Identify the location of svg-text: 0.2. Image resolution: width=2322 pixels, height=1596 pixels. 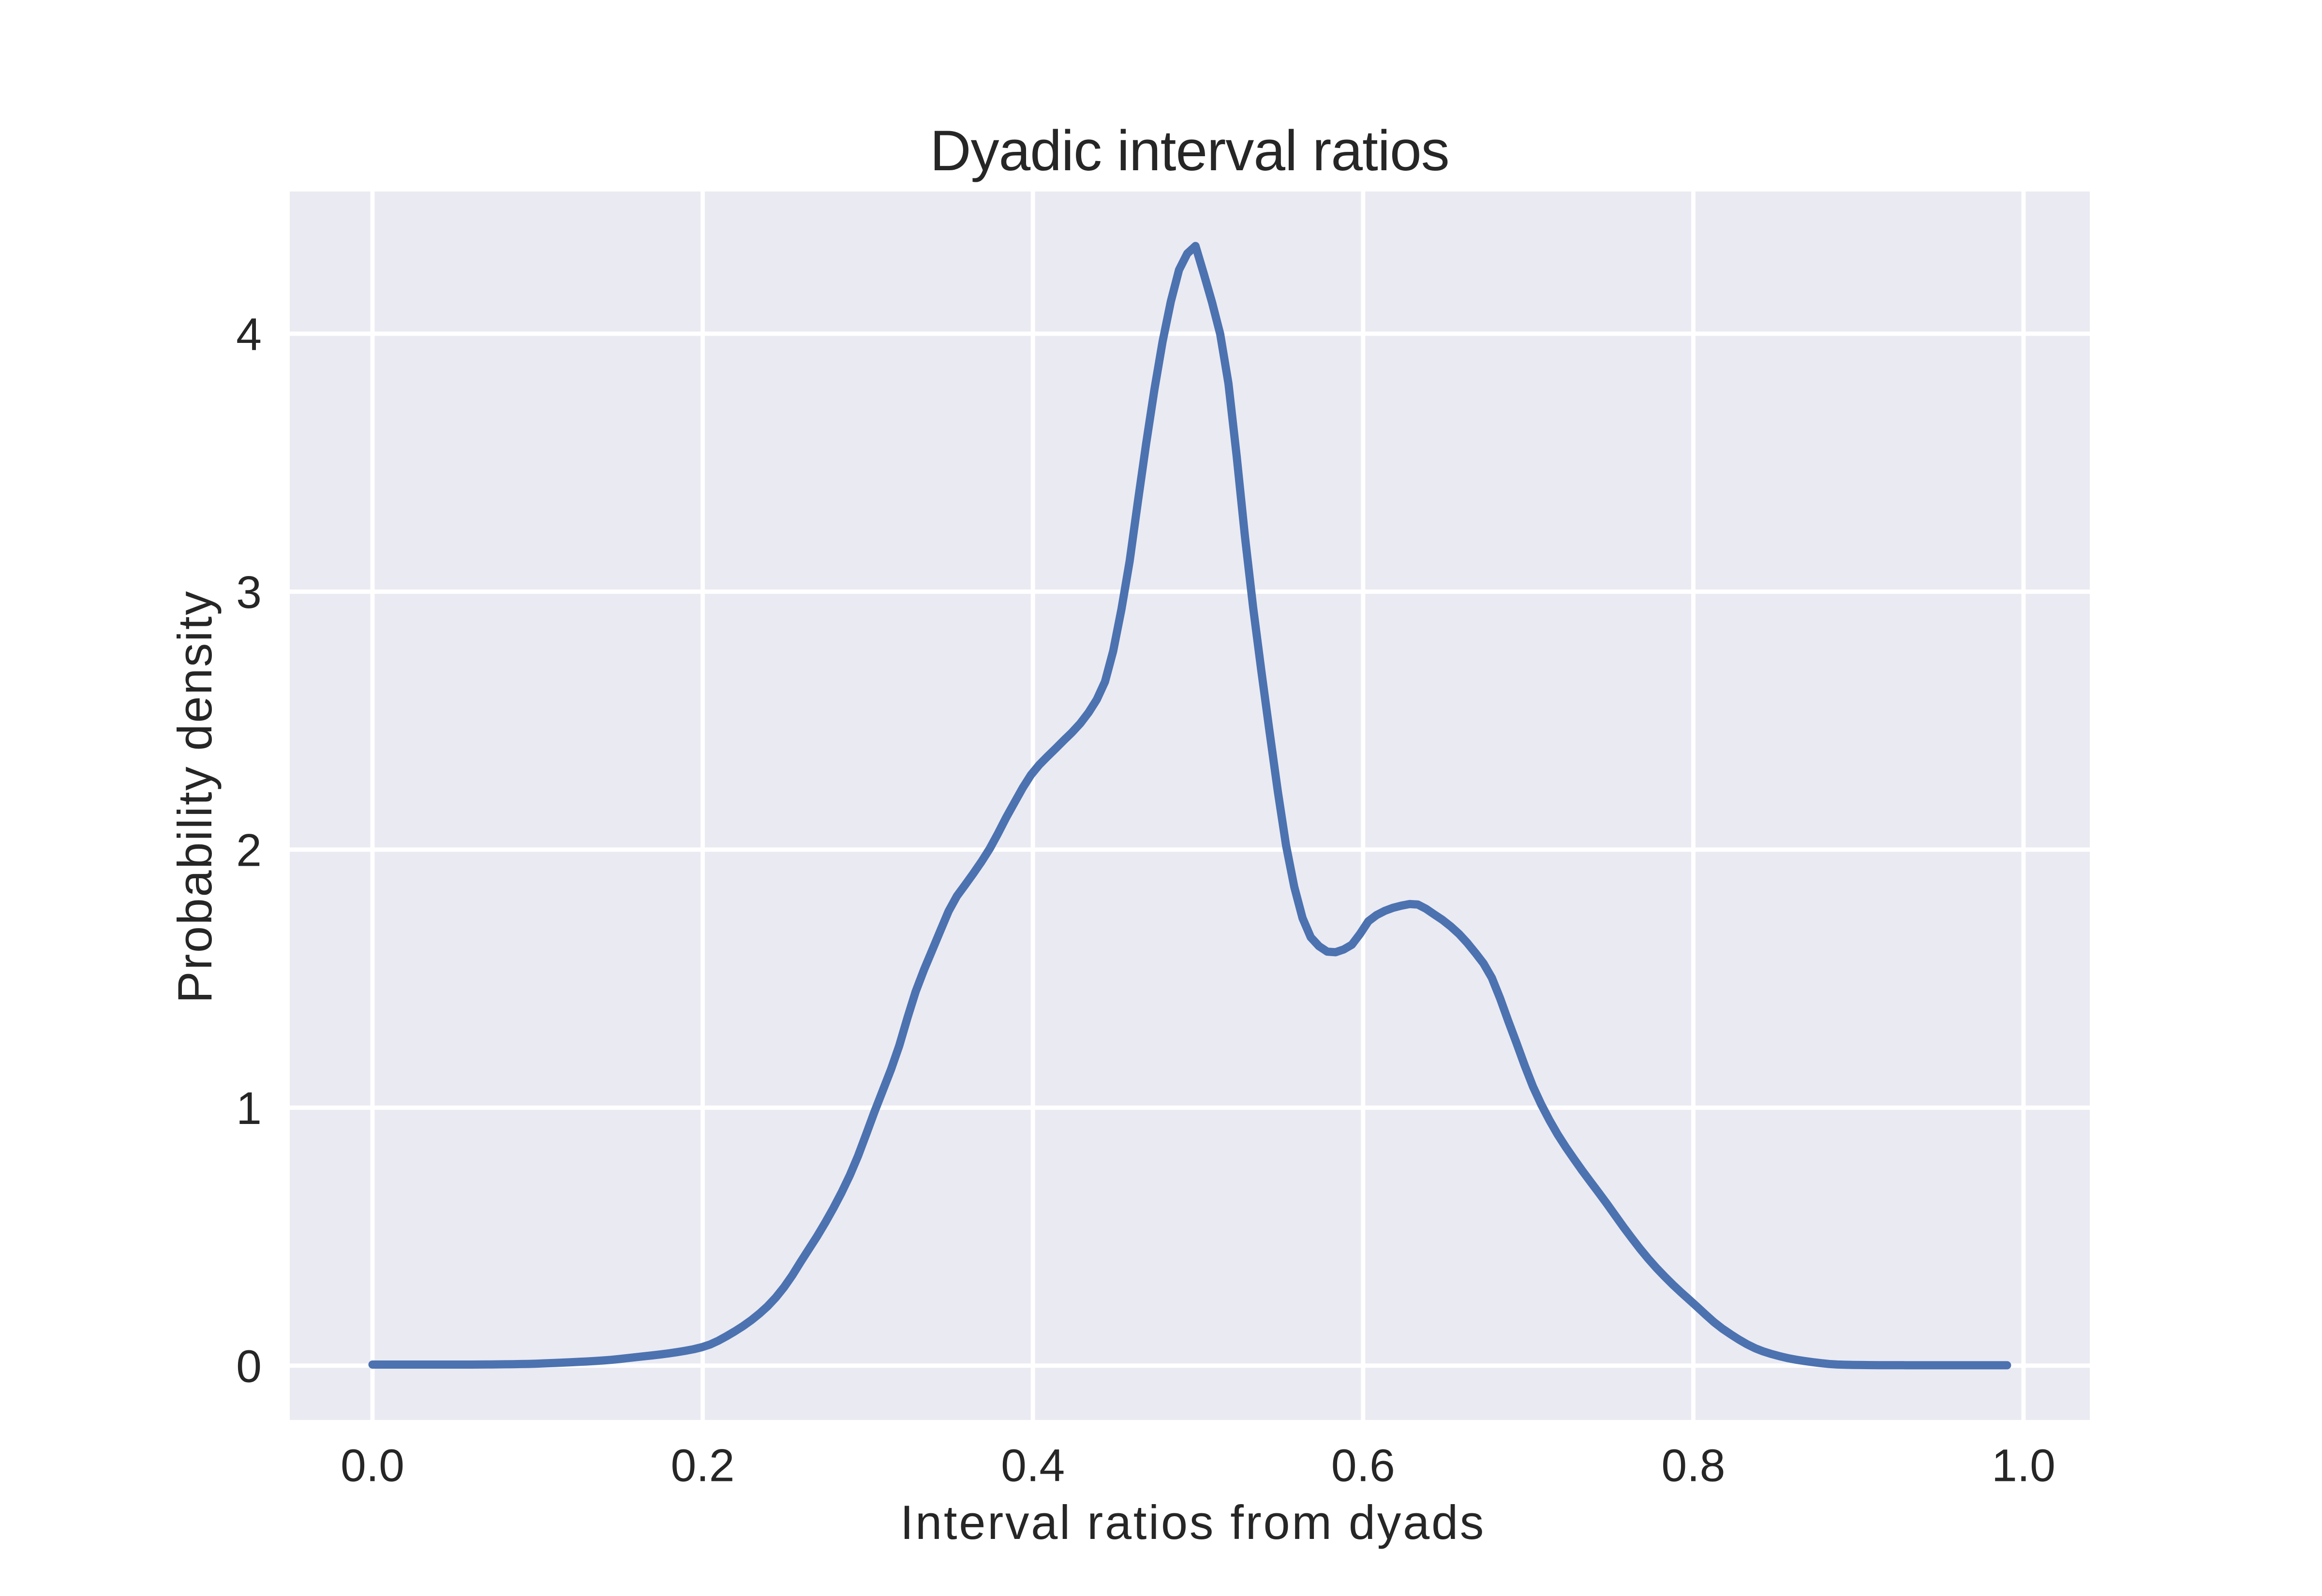
(703, 1466).